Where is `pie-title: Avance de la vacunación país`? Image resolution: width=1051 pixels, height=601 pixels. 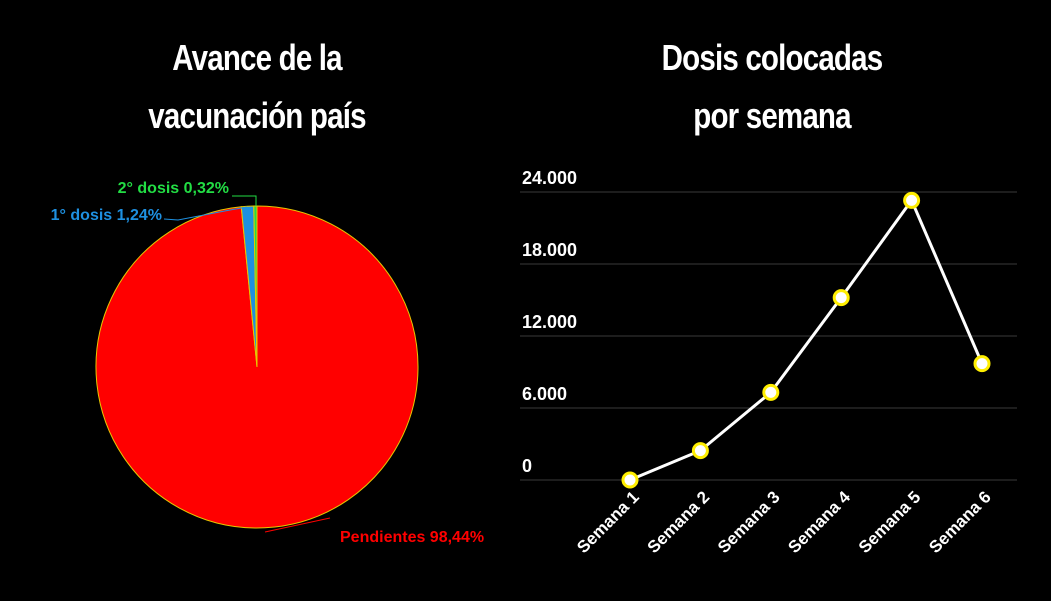 pie-title: Avance de la vacunación país is located at coordinates (257, 87).